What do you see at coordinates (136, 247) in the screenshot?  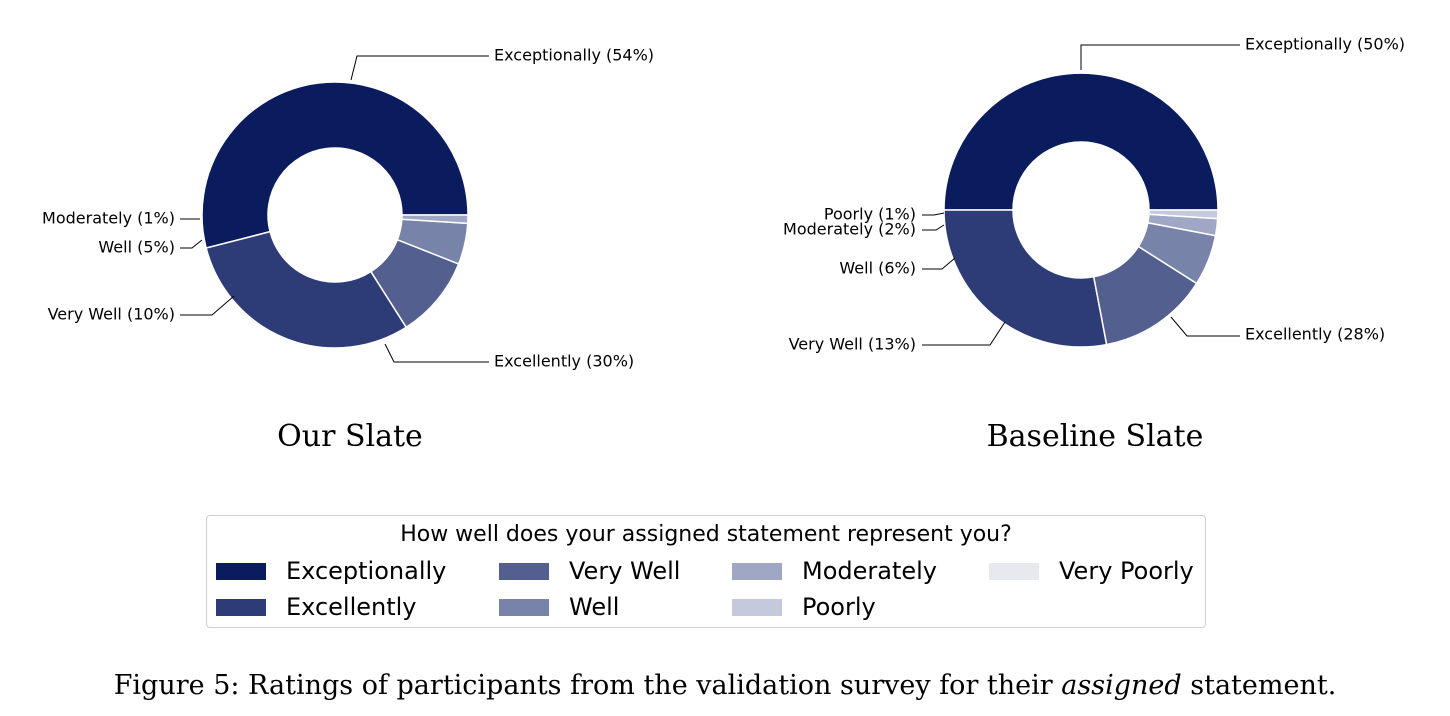 I see `slice-label: Well (5%)` at bounding box center [136, 247].